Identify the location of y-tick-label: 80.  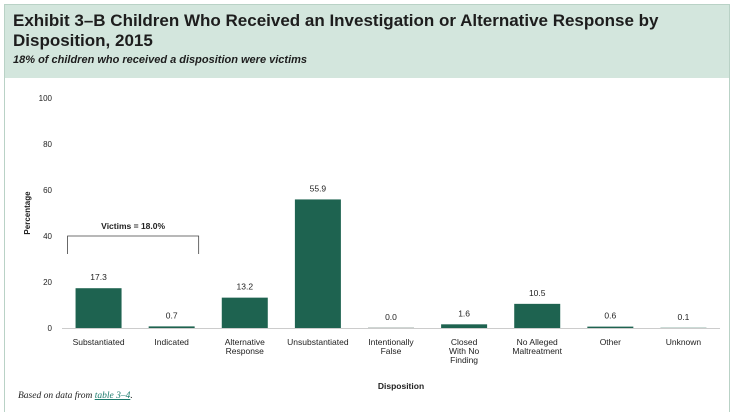
(47, 144).